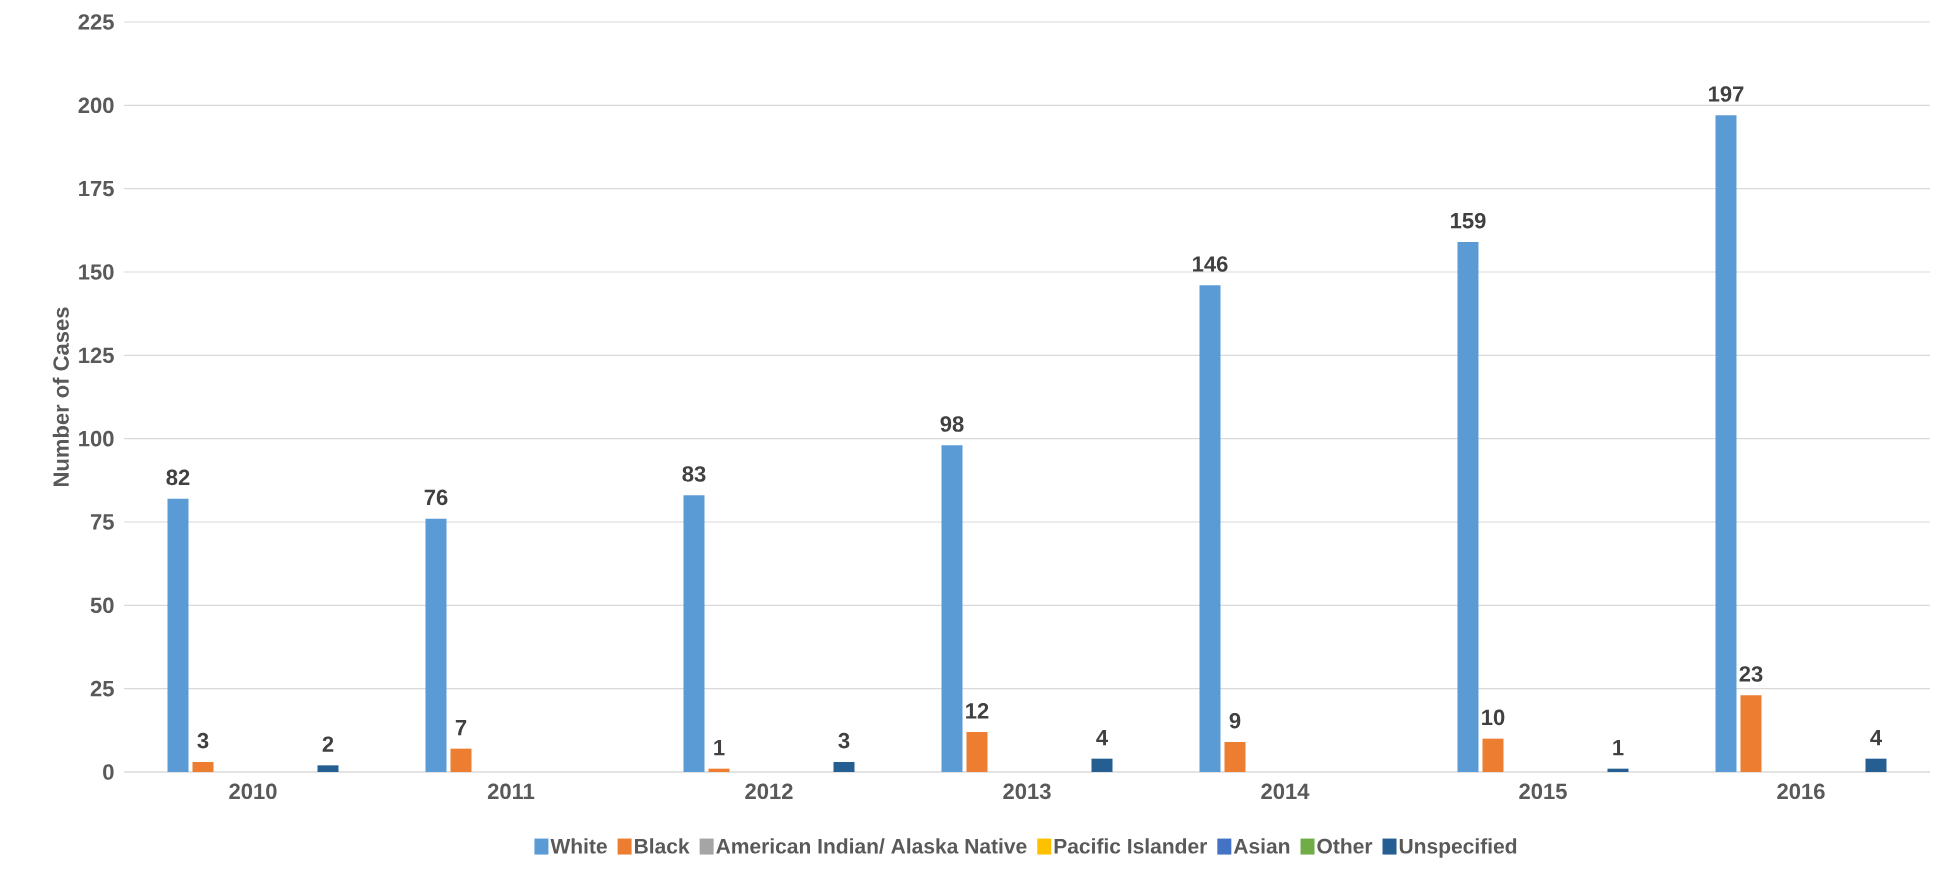 This screenshot has width=1946, height=876. Describe the element at coordinates (511, 791) in the screenshot. I see `x-tick-label: 2011` at that location.